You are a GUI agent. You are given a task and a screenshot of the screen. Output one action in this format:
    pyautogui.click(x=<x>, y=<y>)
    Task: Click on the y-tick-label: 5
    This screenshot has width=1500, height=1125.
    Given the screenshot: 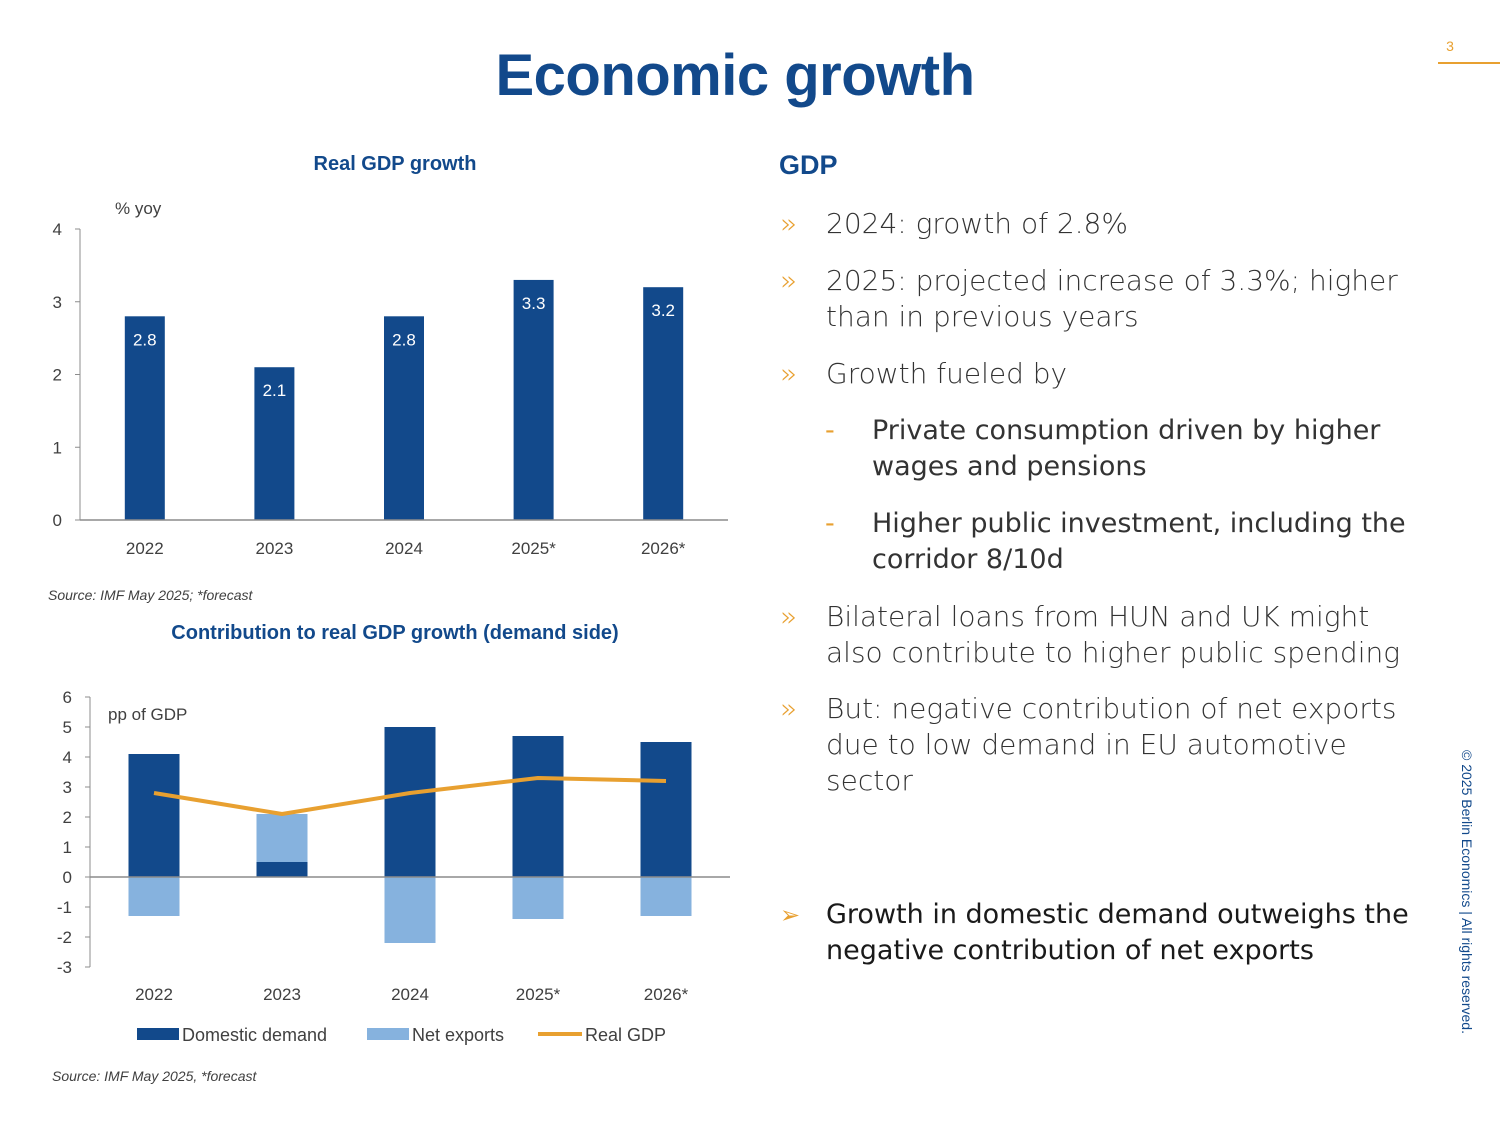 What is the action you would take?
    pyautogui.click(x=67, y=727)
    